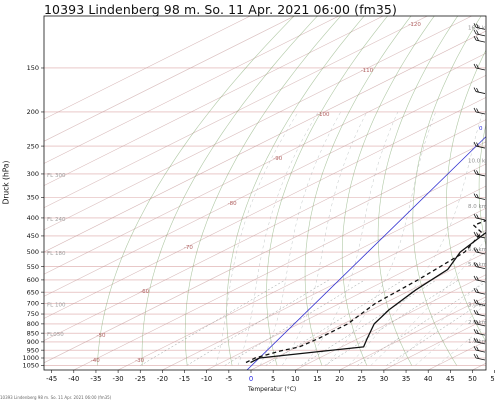 The width and height of the screenshot is (495, 404). I want to click on x-tick-label: 45, so click(450, 379).